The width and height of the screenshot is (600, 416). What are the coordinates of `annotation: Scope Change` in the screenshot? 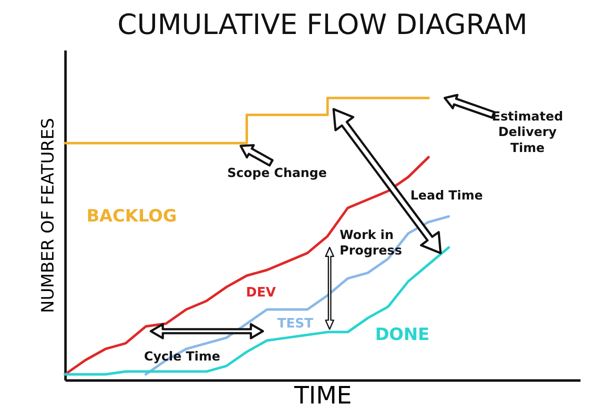 It's located at (277, 172).